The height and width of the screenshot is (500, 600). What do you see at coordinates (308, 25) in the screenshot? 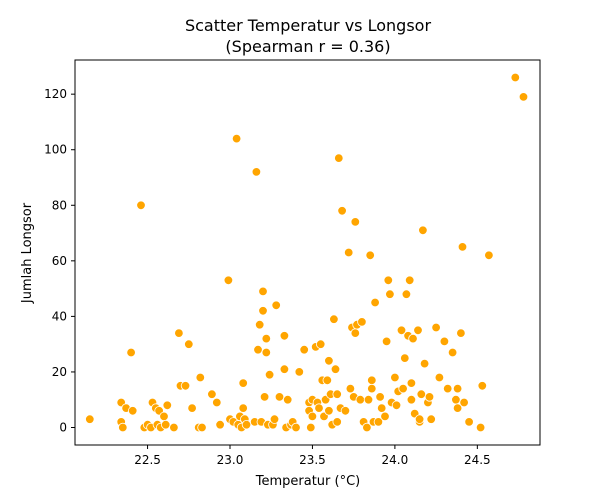
I see `chart-title: Scatter Temperatur vs Longsor` at bounding box center [308, 25].